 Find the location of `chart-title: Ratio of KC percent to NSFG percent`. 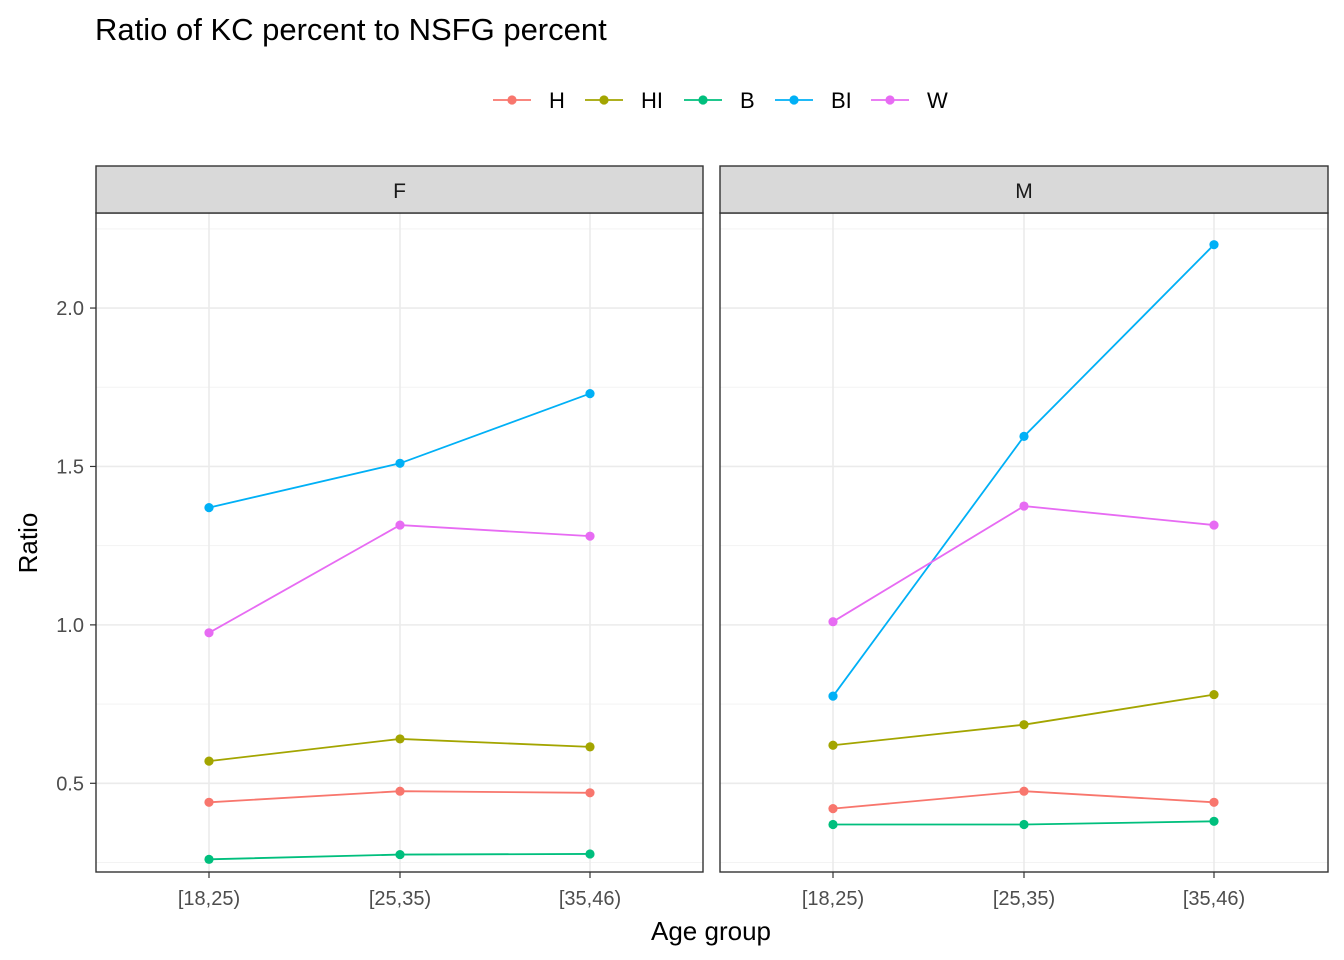

chart-title: Ratio of KC percent to NSFG percent is located at coordinates (351, 29).